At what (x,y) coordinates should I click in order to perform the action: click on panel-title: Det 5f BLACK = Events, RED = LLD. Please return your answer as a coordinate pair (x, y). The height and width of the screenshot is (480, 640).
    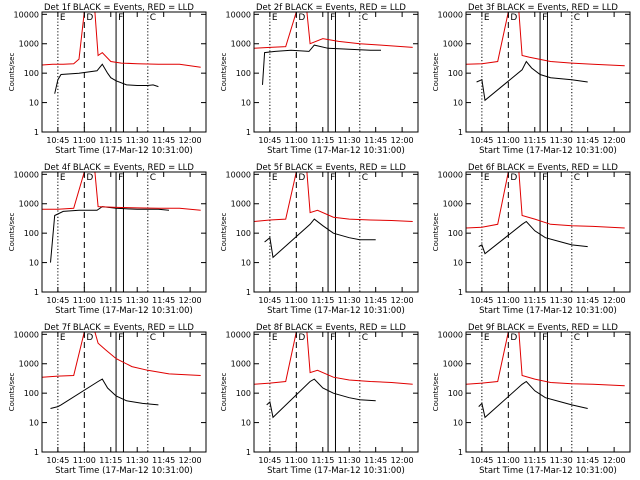
    Looking at the image, I should click on (331, 168).